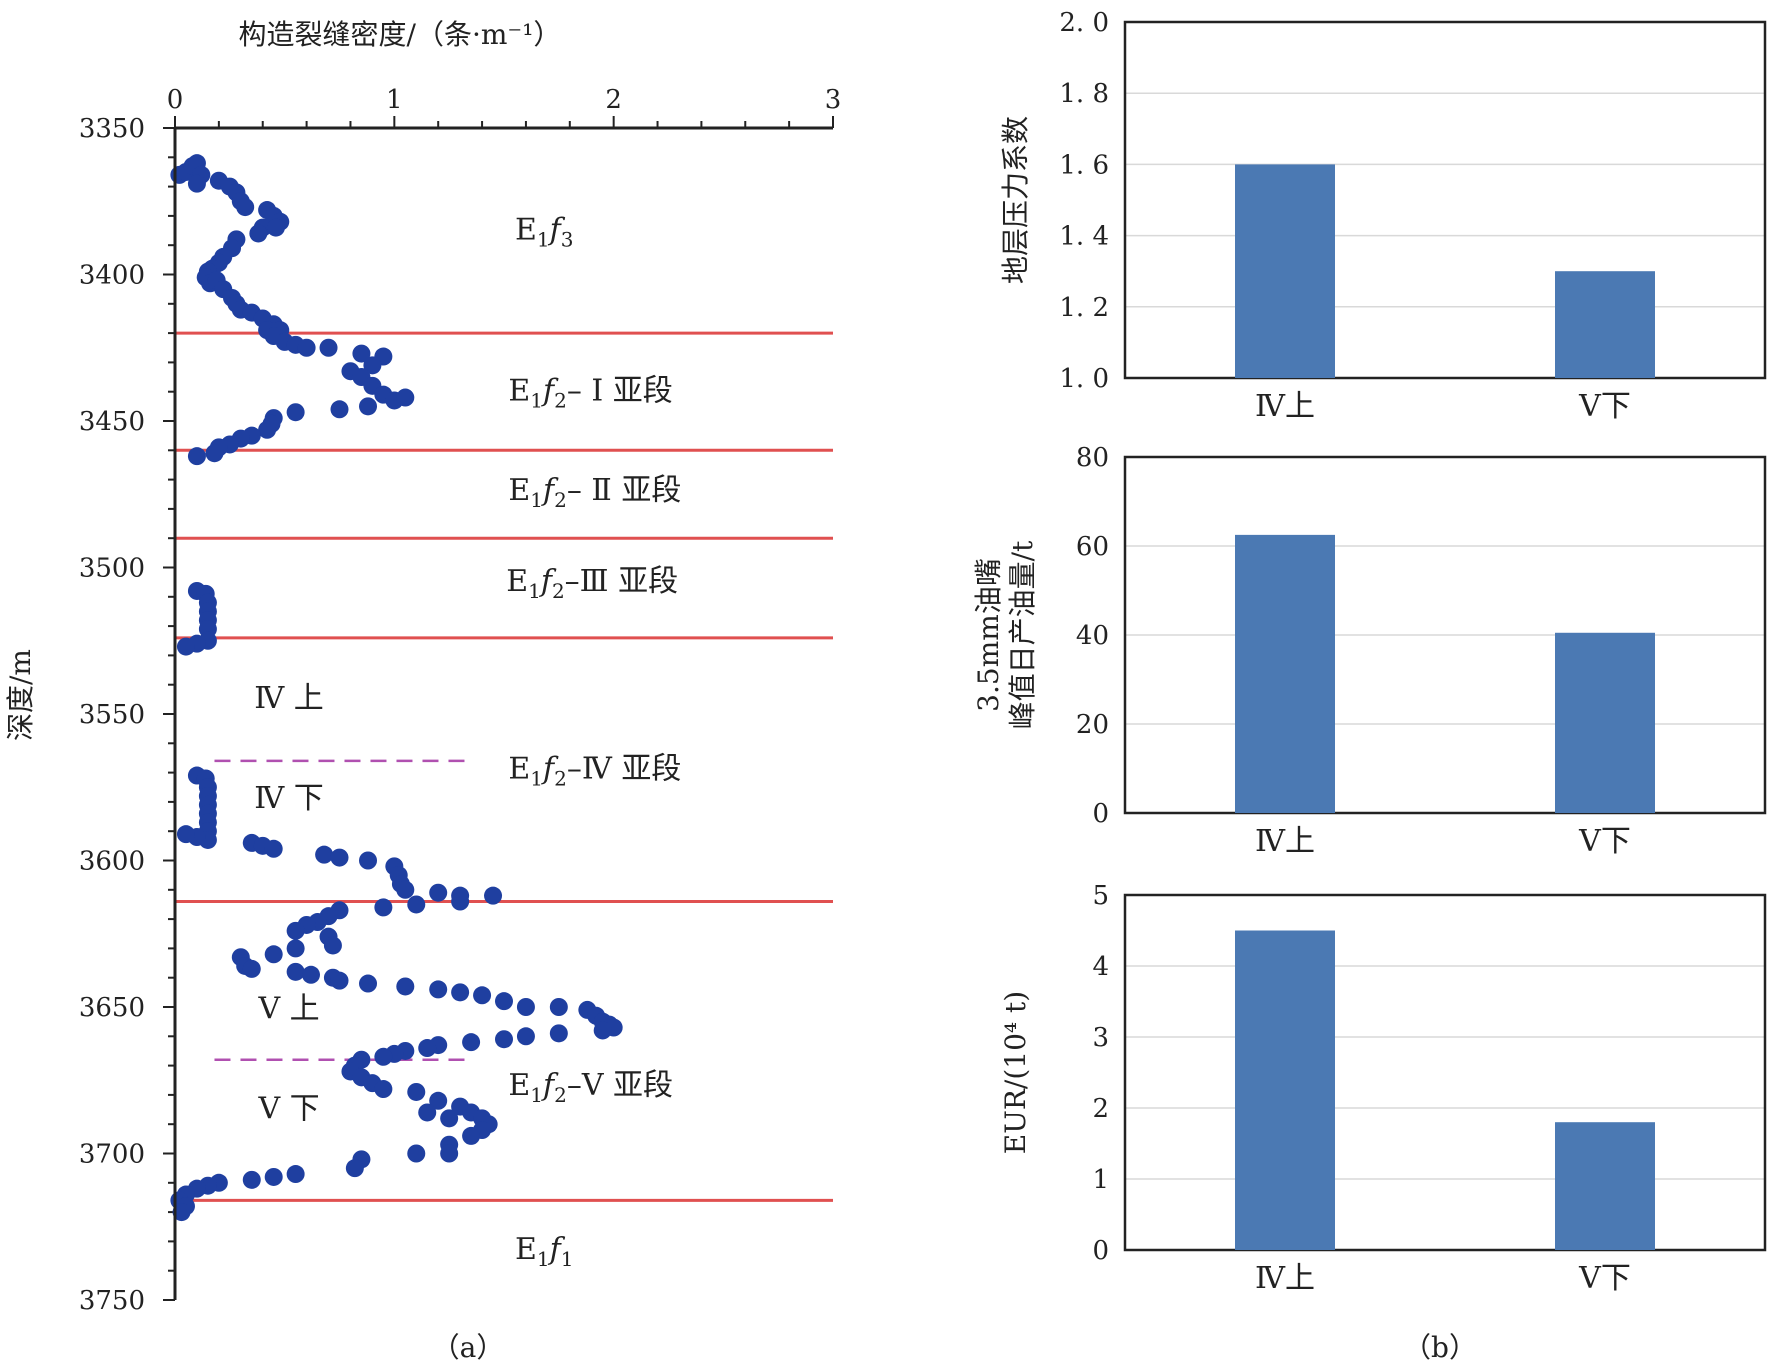  I want to click on y-tick-label: 1. 8, so click(1084, 94).